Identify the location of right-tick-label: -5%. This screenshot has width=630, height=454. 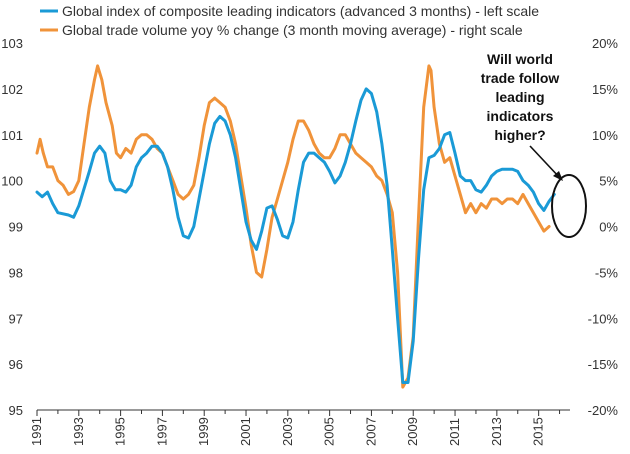
(607, 272).